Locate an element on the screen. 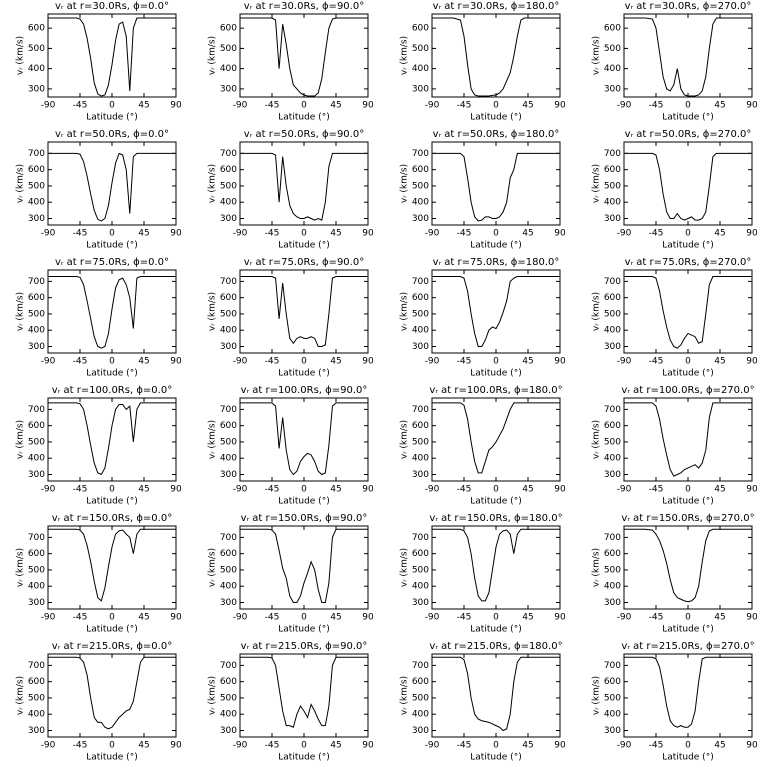  chart-title: vᵣ at r=75.0Rs, ϕ=270.0° is located at coordinates (688, 262).